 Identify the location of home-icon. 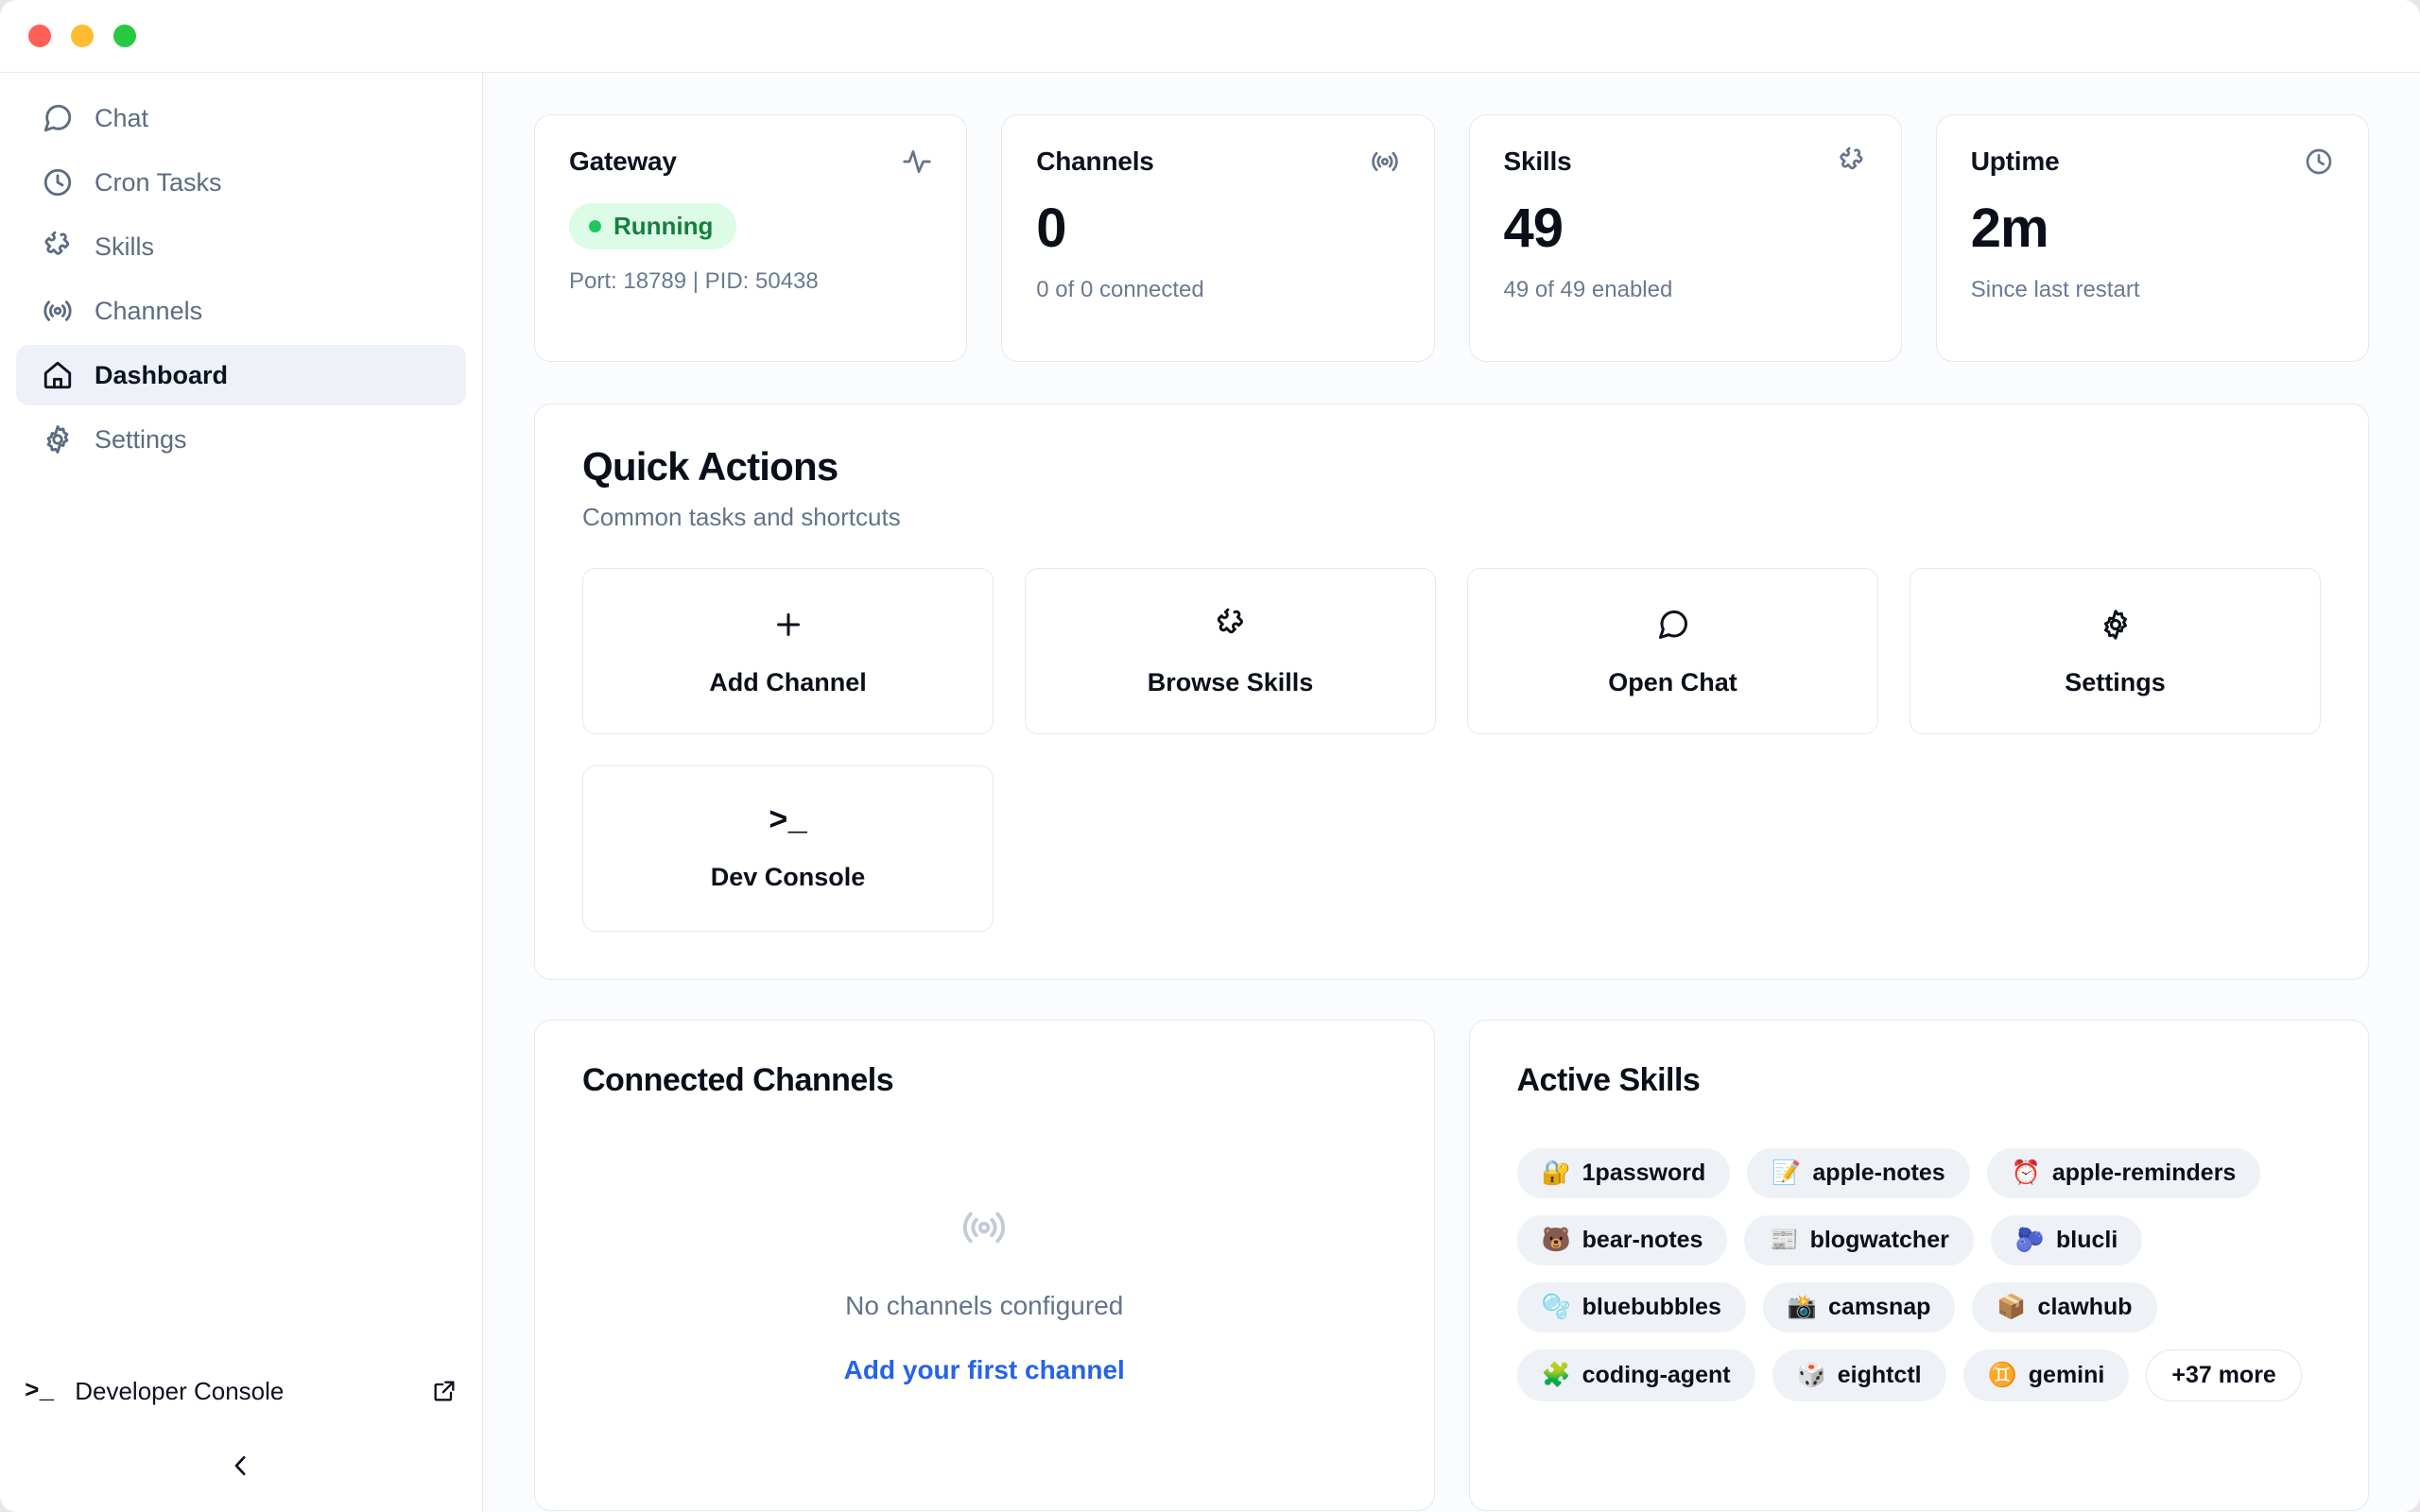
(58, 375).